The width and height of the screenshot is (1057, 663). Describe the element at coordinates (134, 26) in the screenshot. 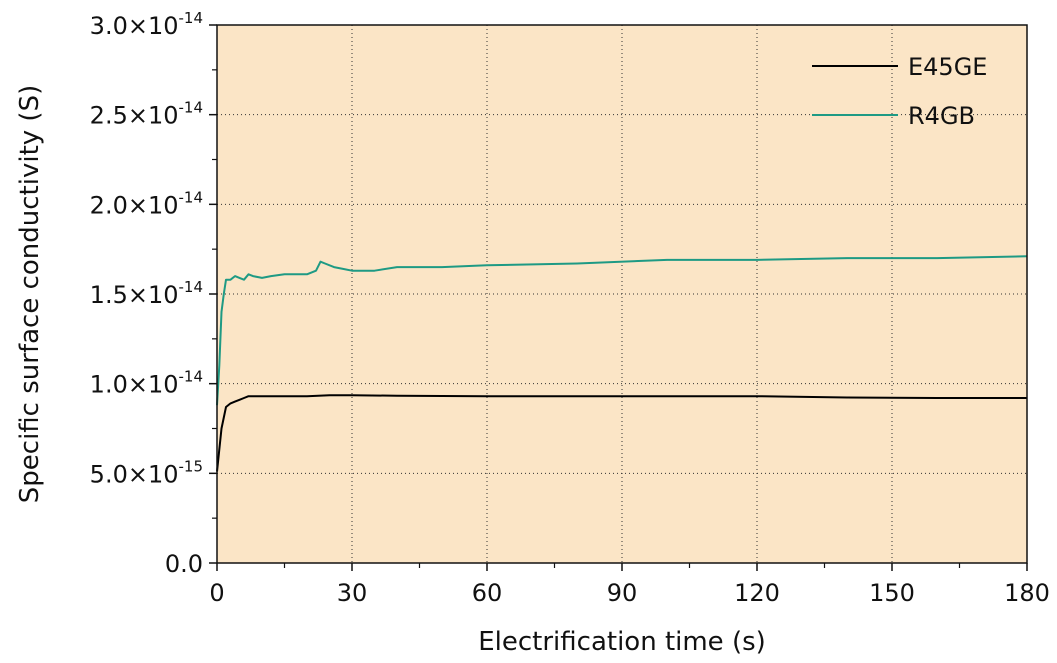

I see `y-tick-mantissa: 3.0×10` at that location.